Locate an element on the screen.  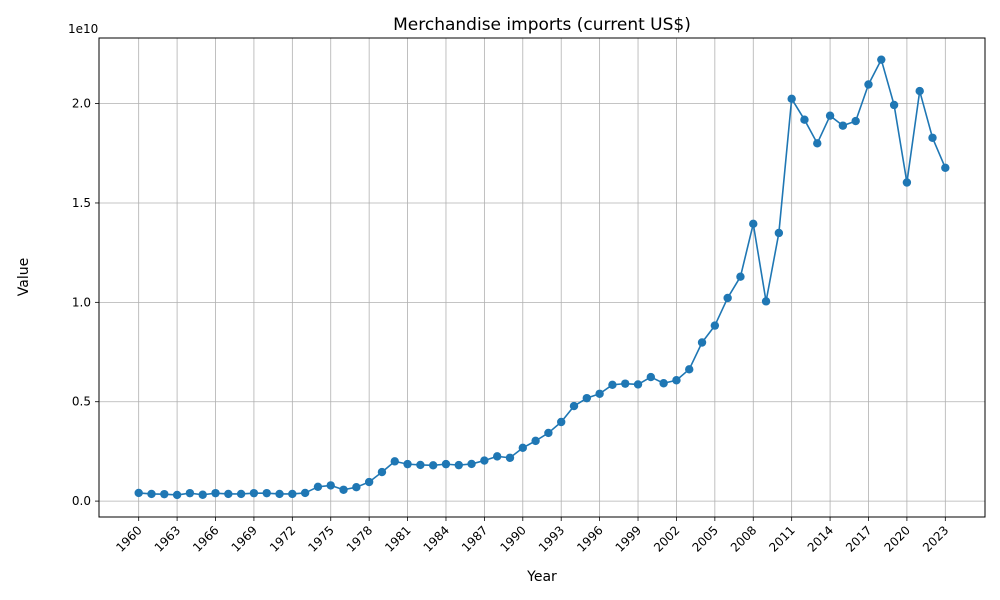
y-axis-ticks: 0.0 0.5 1.0 1.5 2.0 is located at coordinates (85, 302).